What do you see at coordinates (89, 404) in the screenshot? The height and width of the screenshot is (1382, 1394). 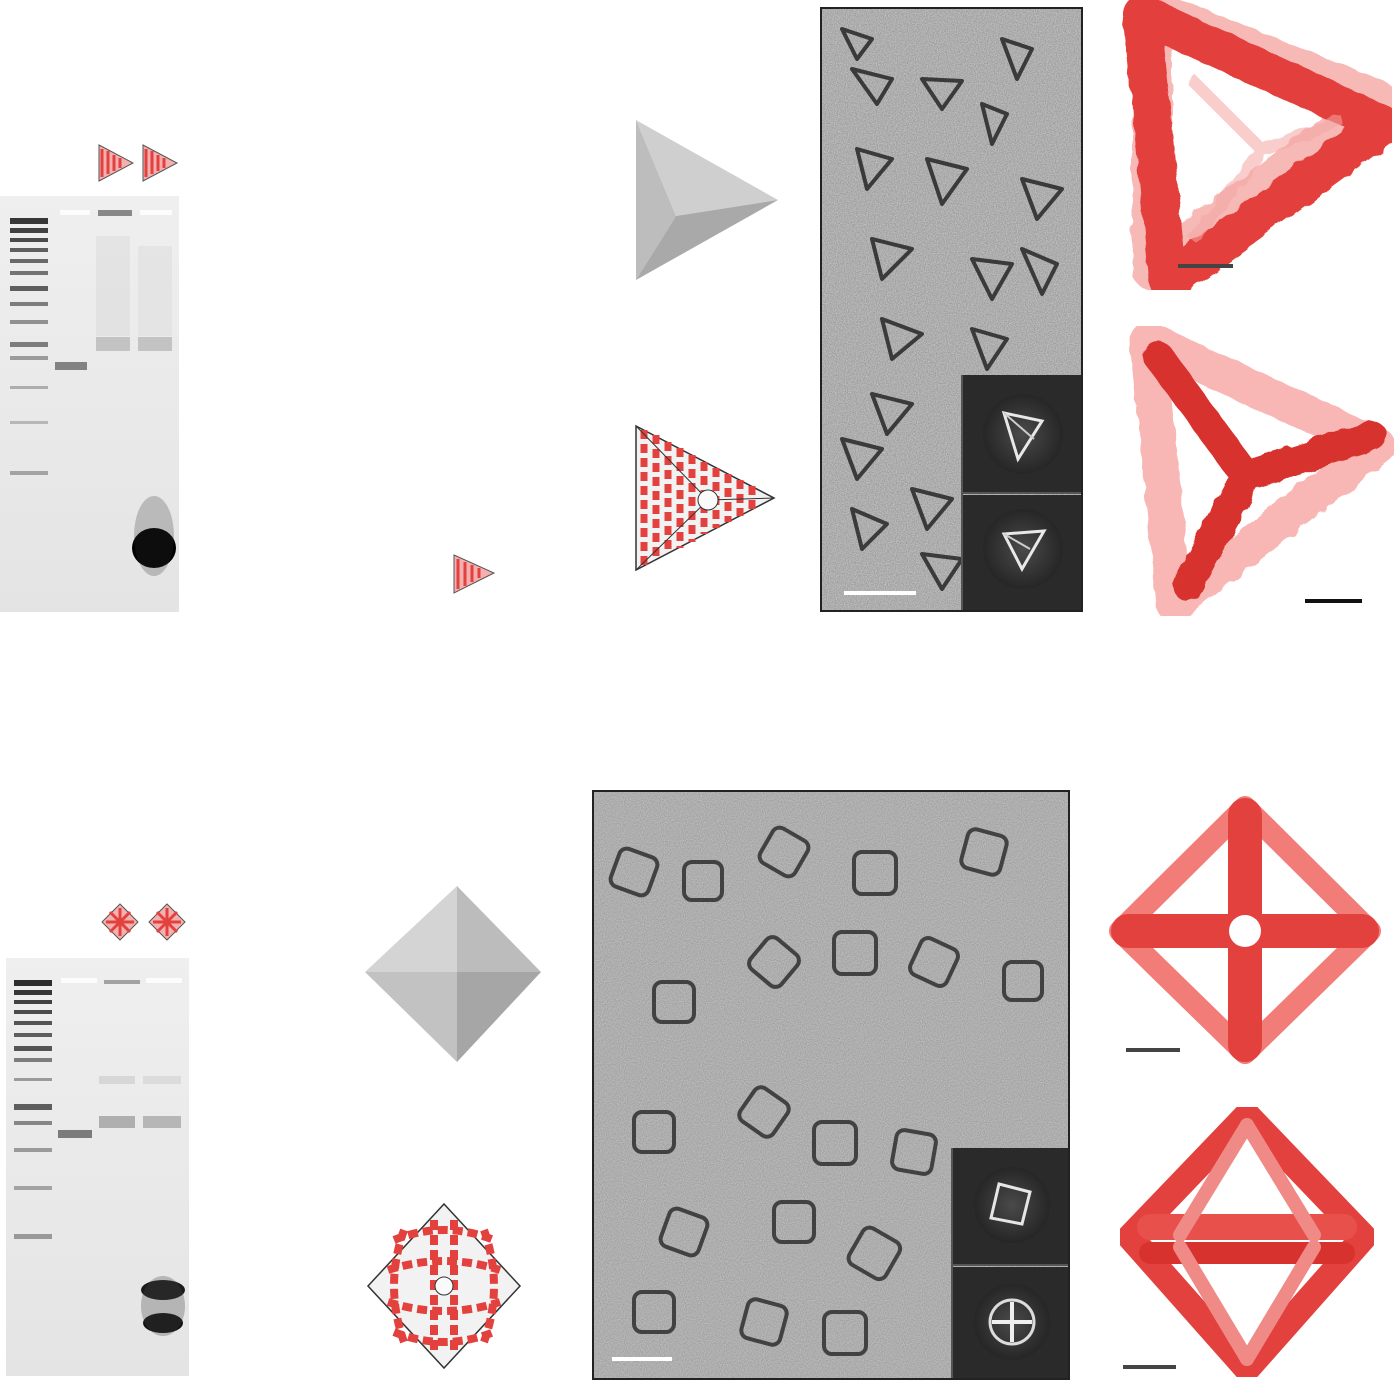 I see `agarose-gel-tetrahedron` at bounding box center [89, 404].